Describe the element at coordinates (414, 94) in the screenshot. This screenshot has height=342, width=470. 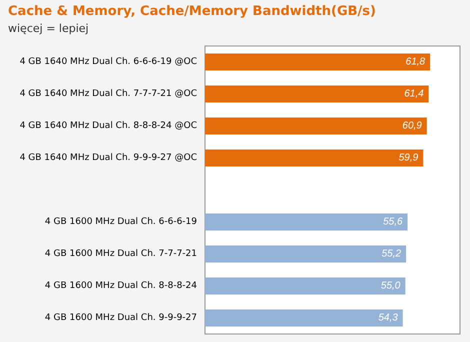
I see `data-label: 61,4` at that location.